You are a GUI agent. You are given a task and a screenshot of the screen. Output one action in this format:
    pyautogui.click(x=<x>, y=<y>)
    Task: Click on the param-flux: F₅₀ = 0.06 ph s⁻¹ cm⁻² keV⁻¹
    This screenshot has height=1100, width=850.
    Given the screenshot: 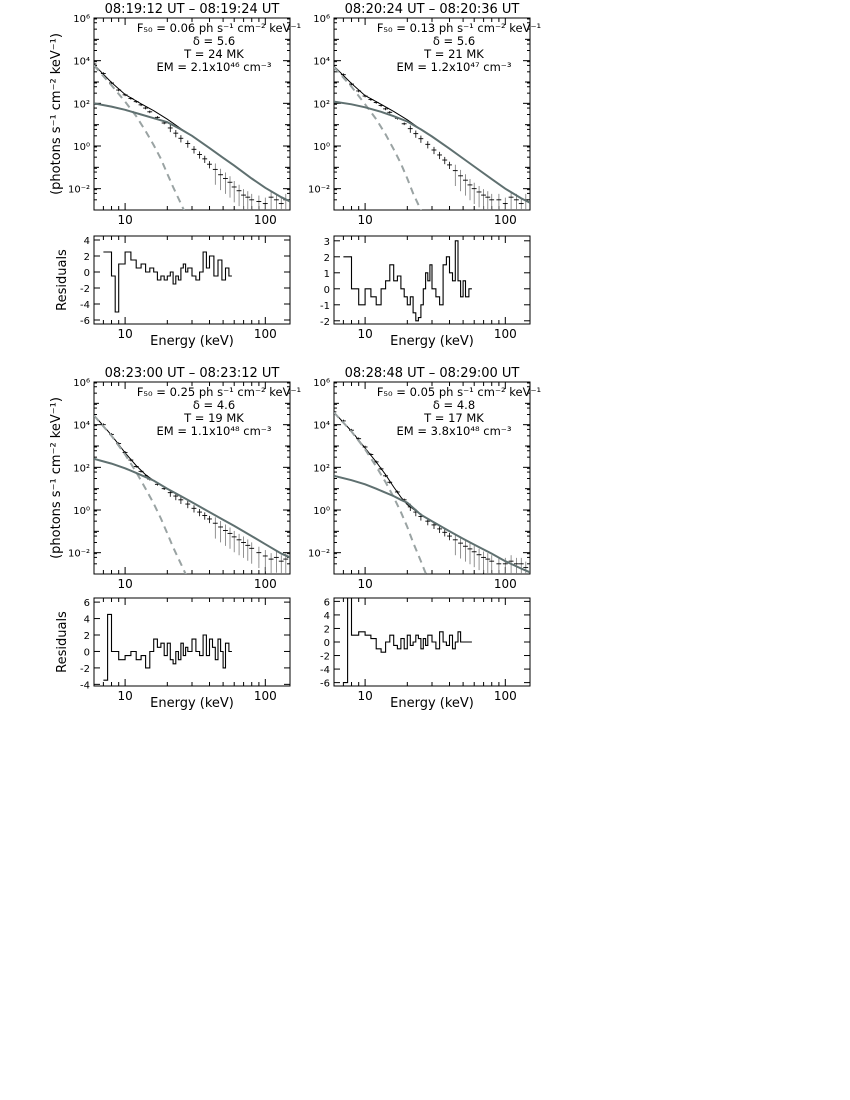 What is the action you would take?
    pyautogui.click(x=219, y=28)
    